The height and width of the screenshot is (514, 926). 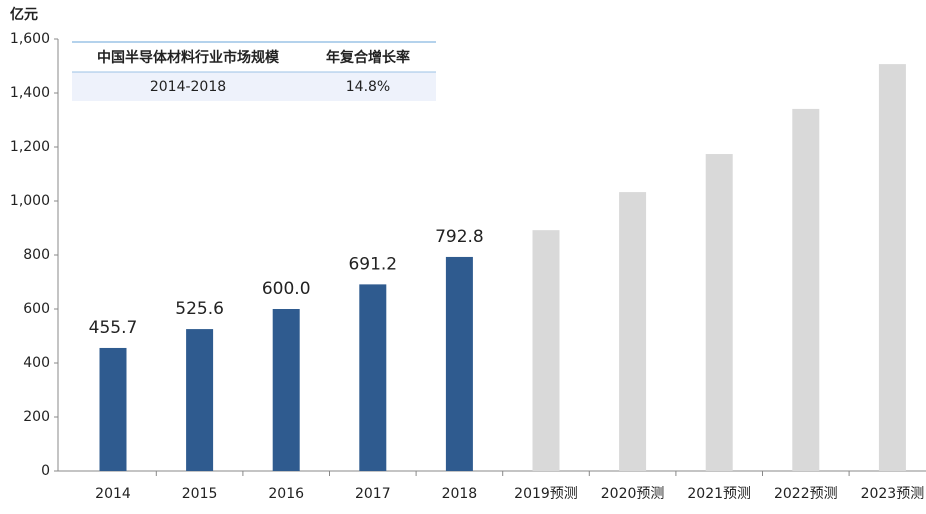 What do you see at coordinates (893, 494) in the screenshot?
I see `x-tick-label: 2023预测` at bounding box center [893, 494].